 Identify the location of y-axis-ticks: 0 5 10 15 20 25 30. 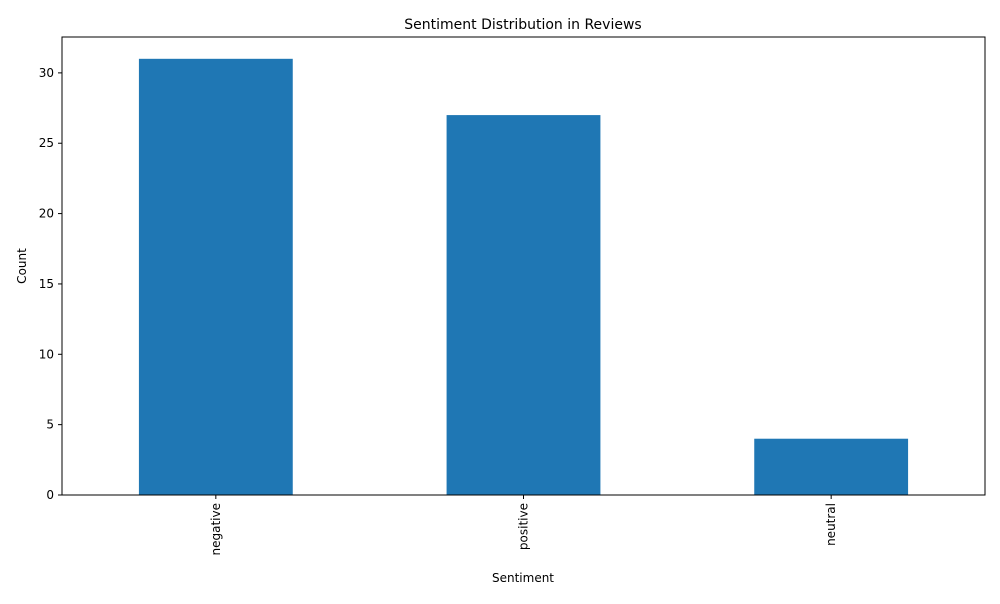
(50, 284).